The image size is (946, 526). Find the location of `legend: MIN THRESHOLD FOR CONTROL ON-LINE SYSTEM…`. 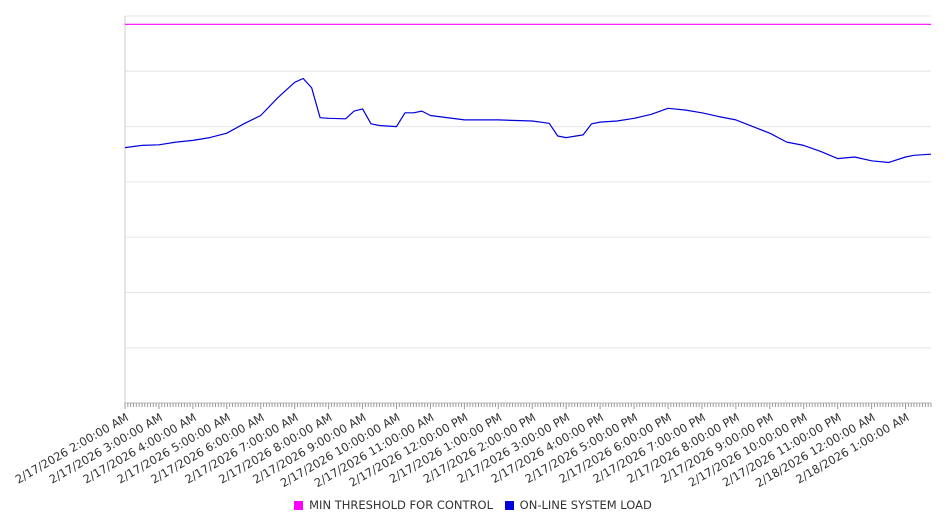

legend: MIN THRESHOLD FOR CONTROL ON-LINE SYSTEM… is located at coordinates (473, 505).